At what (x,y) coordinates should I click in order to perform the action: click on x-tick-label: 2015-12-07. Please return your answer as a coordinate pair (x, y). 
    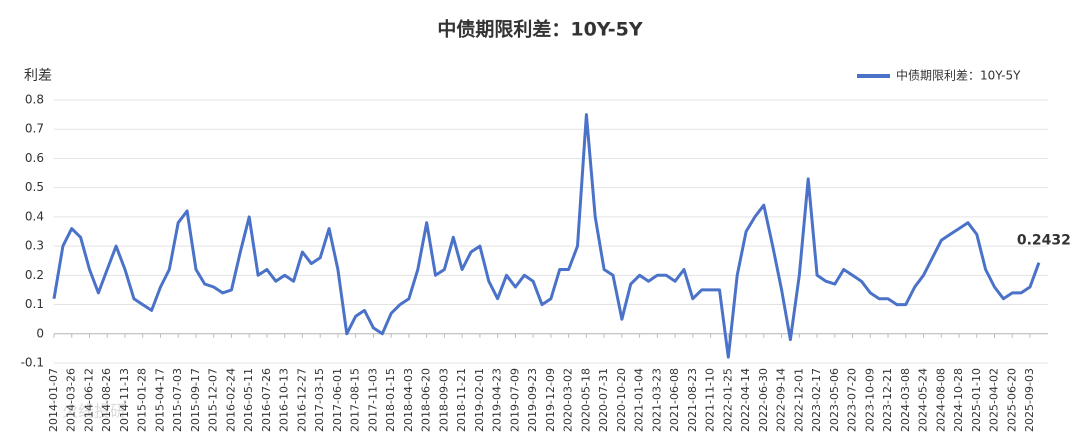
    Looking at the image, I should click on (213, 400).